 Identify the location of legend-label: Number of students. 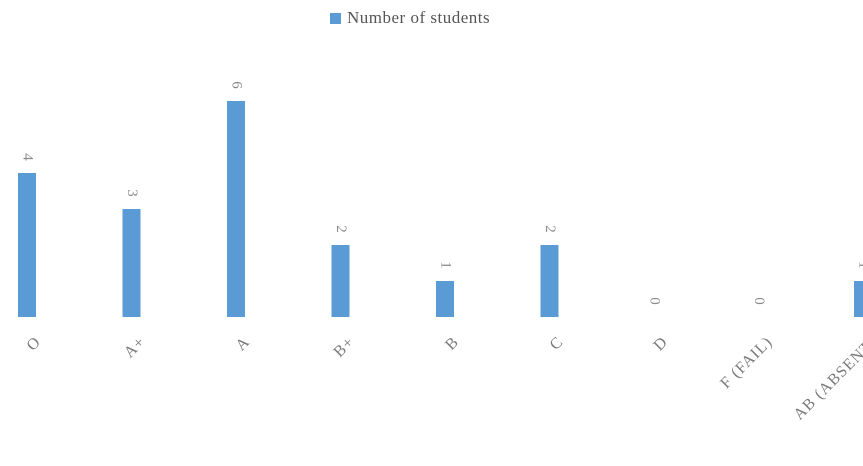
(419, 17).